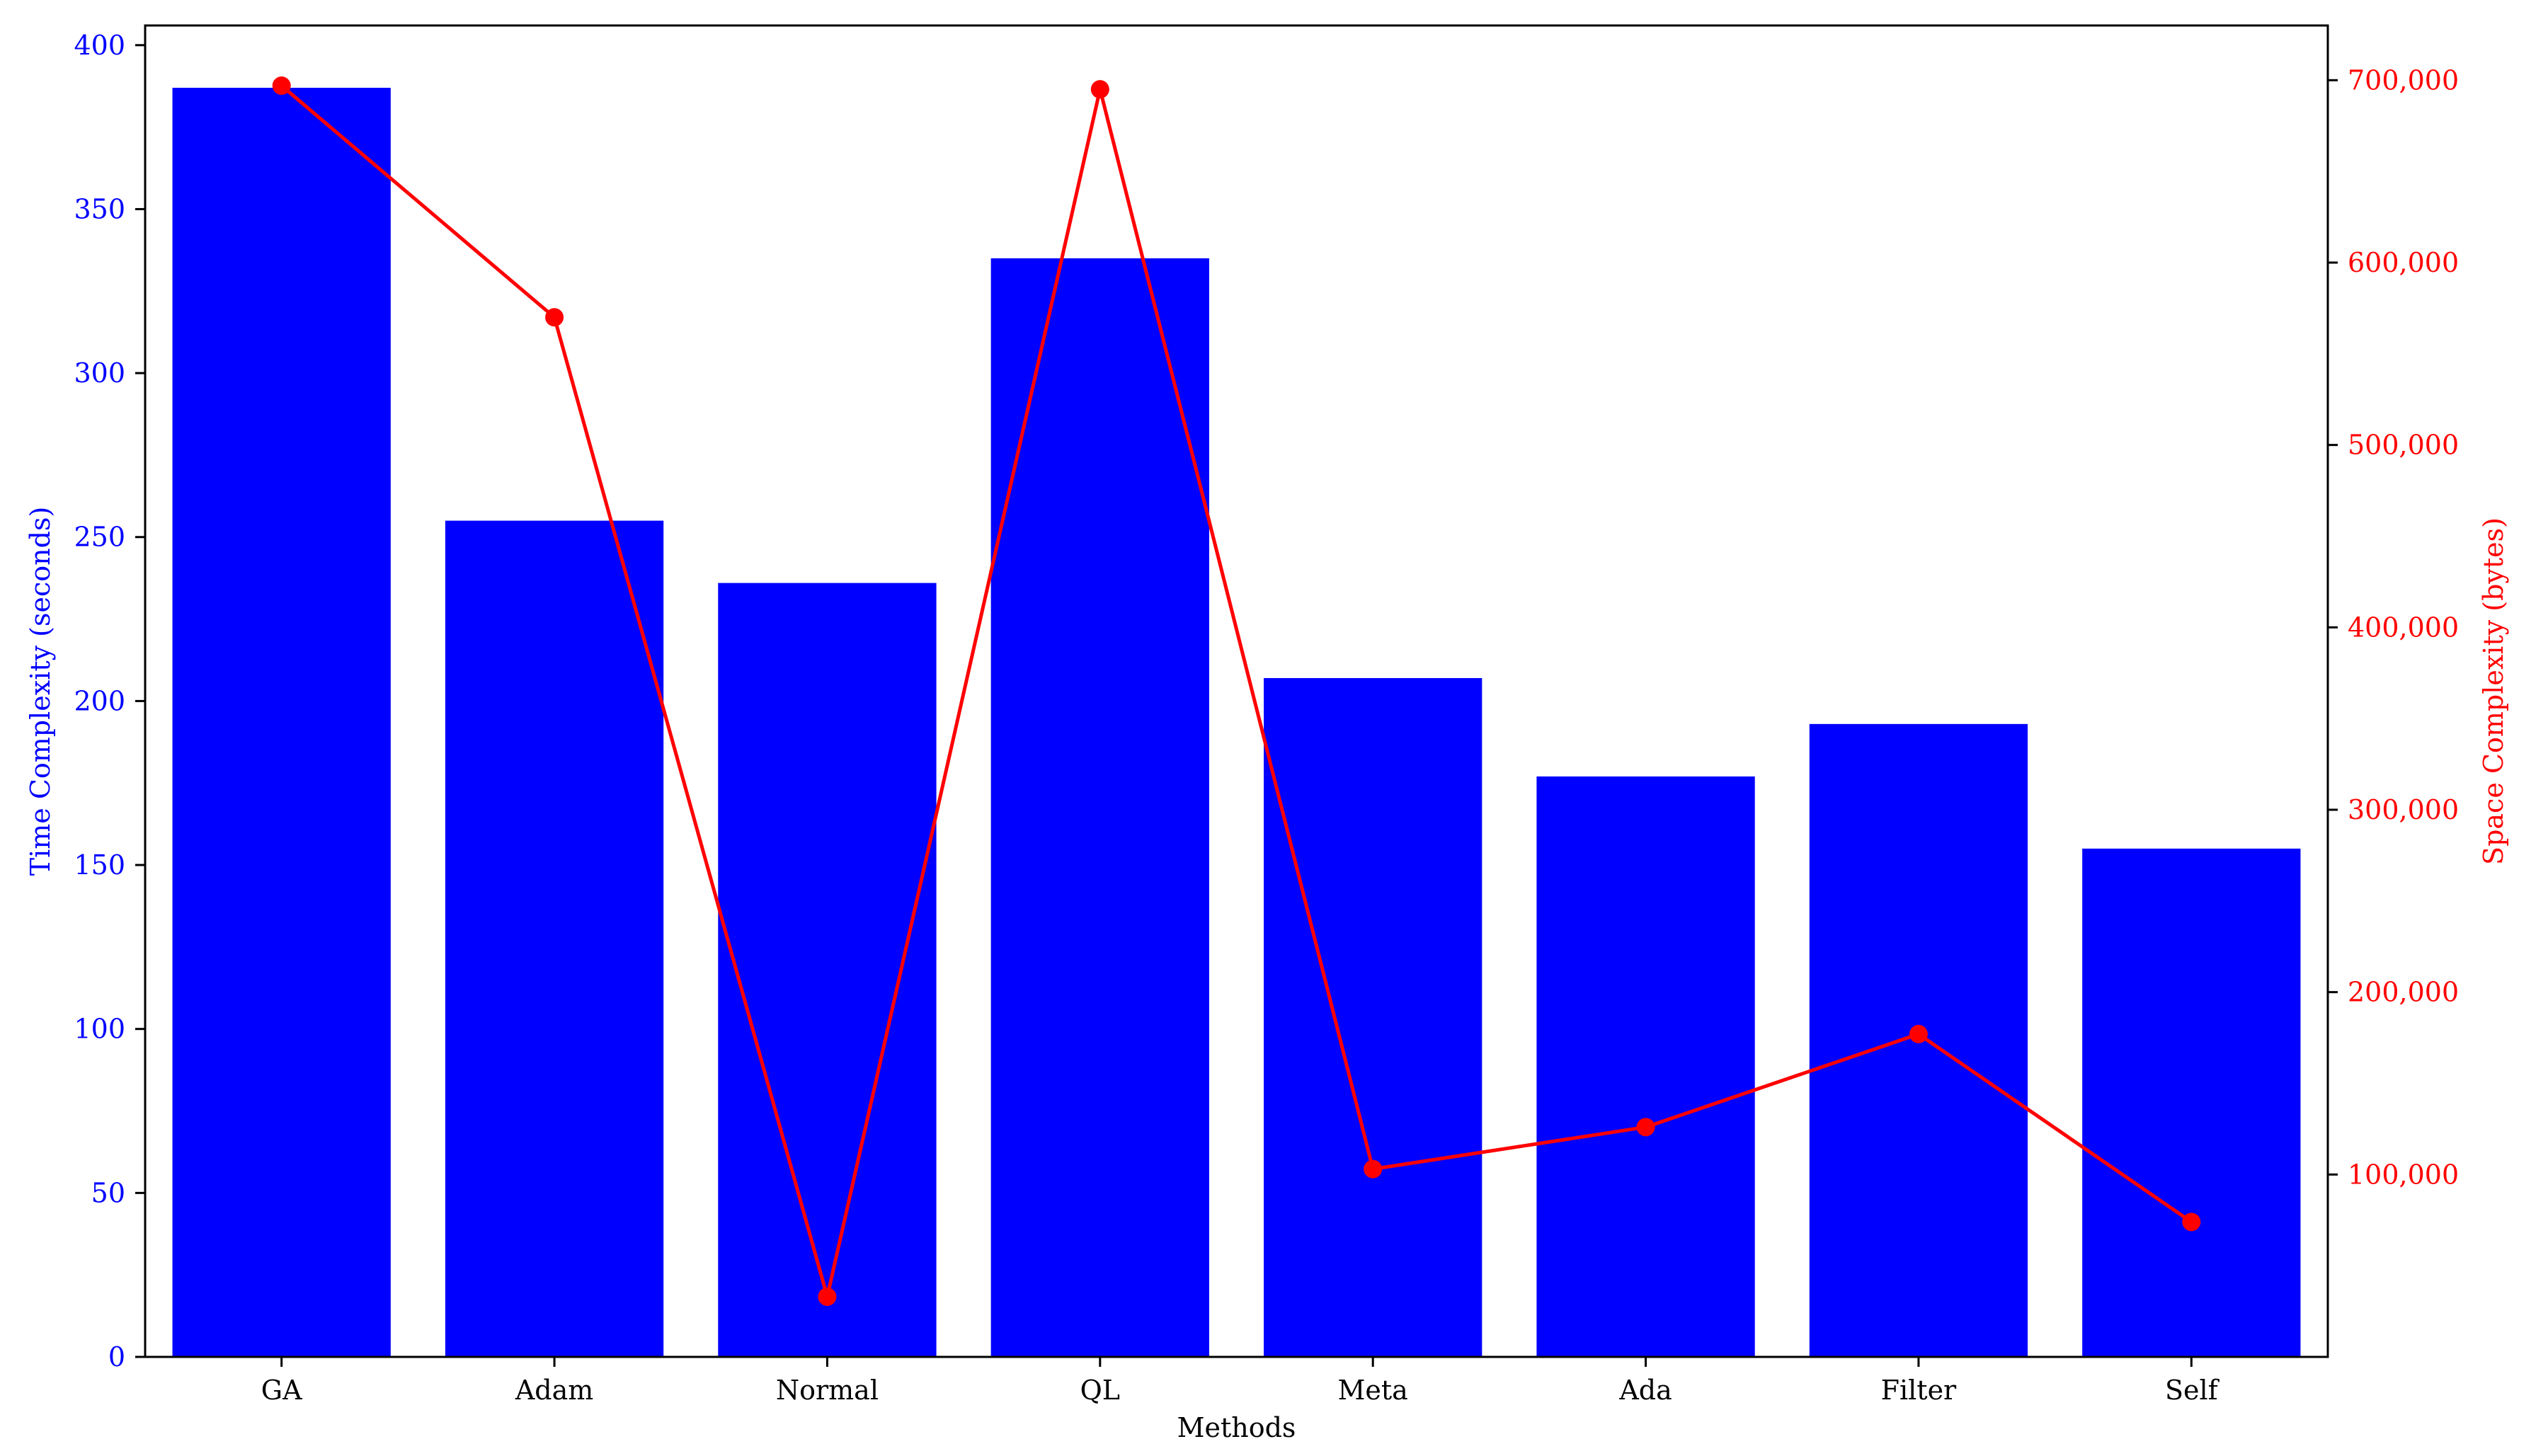 This screenshot has width=2531, height=1456. I want to click on left-y-tick-label: 150, so click(99, 865).